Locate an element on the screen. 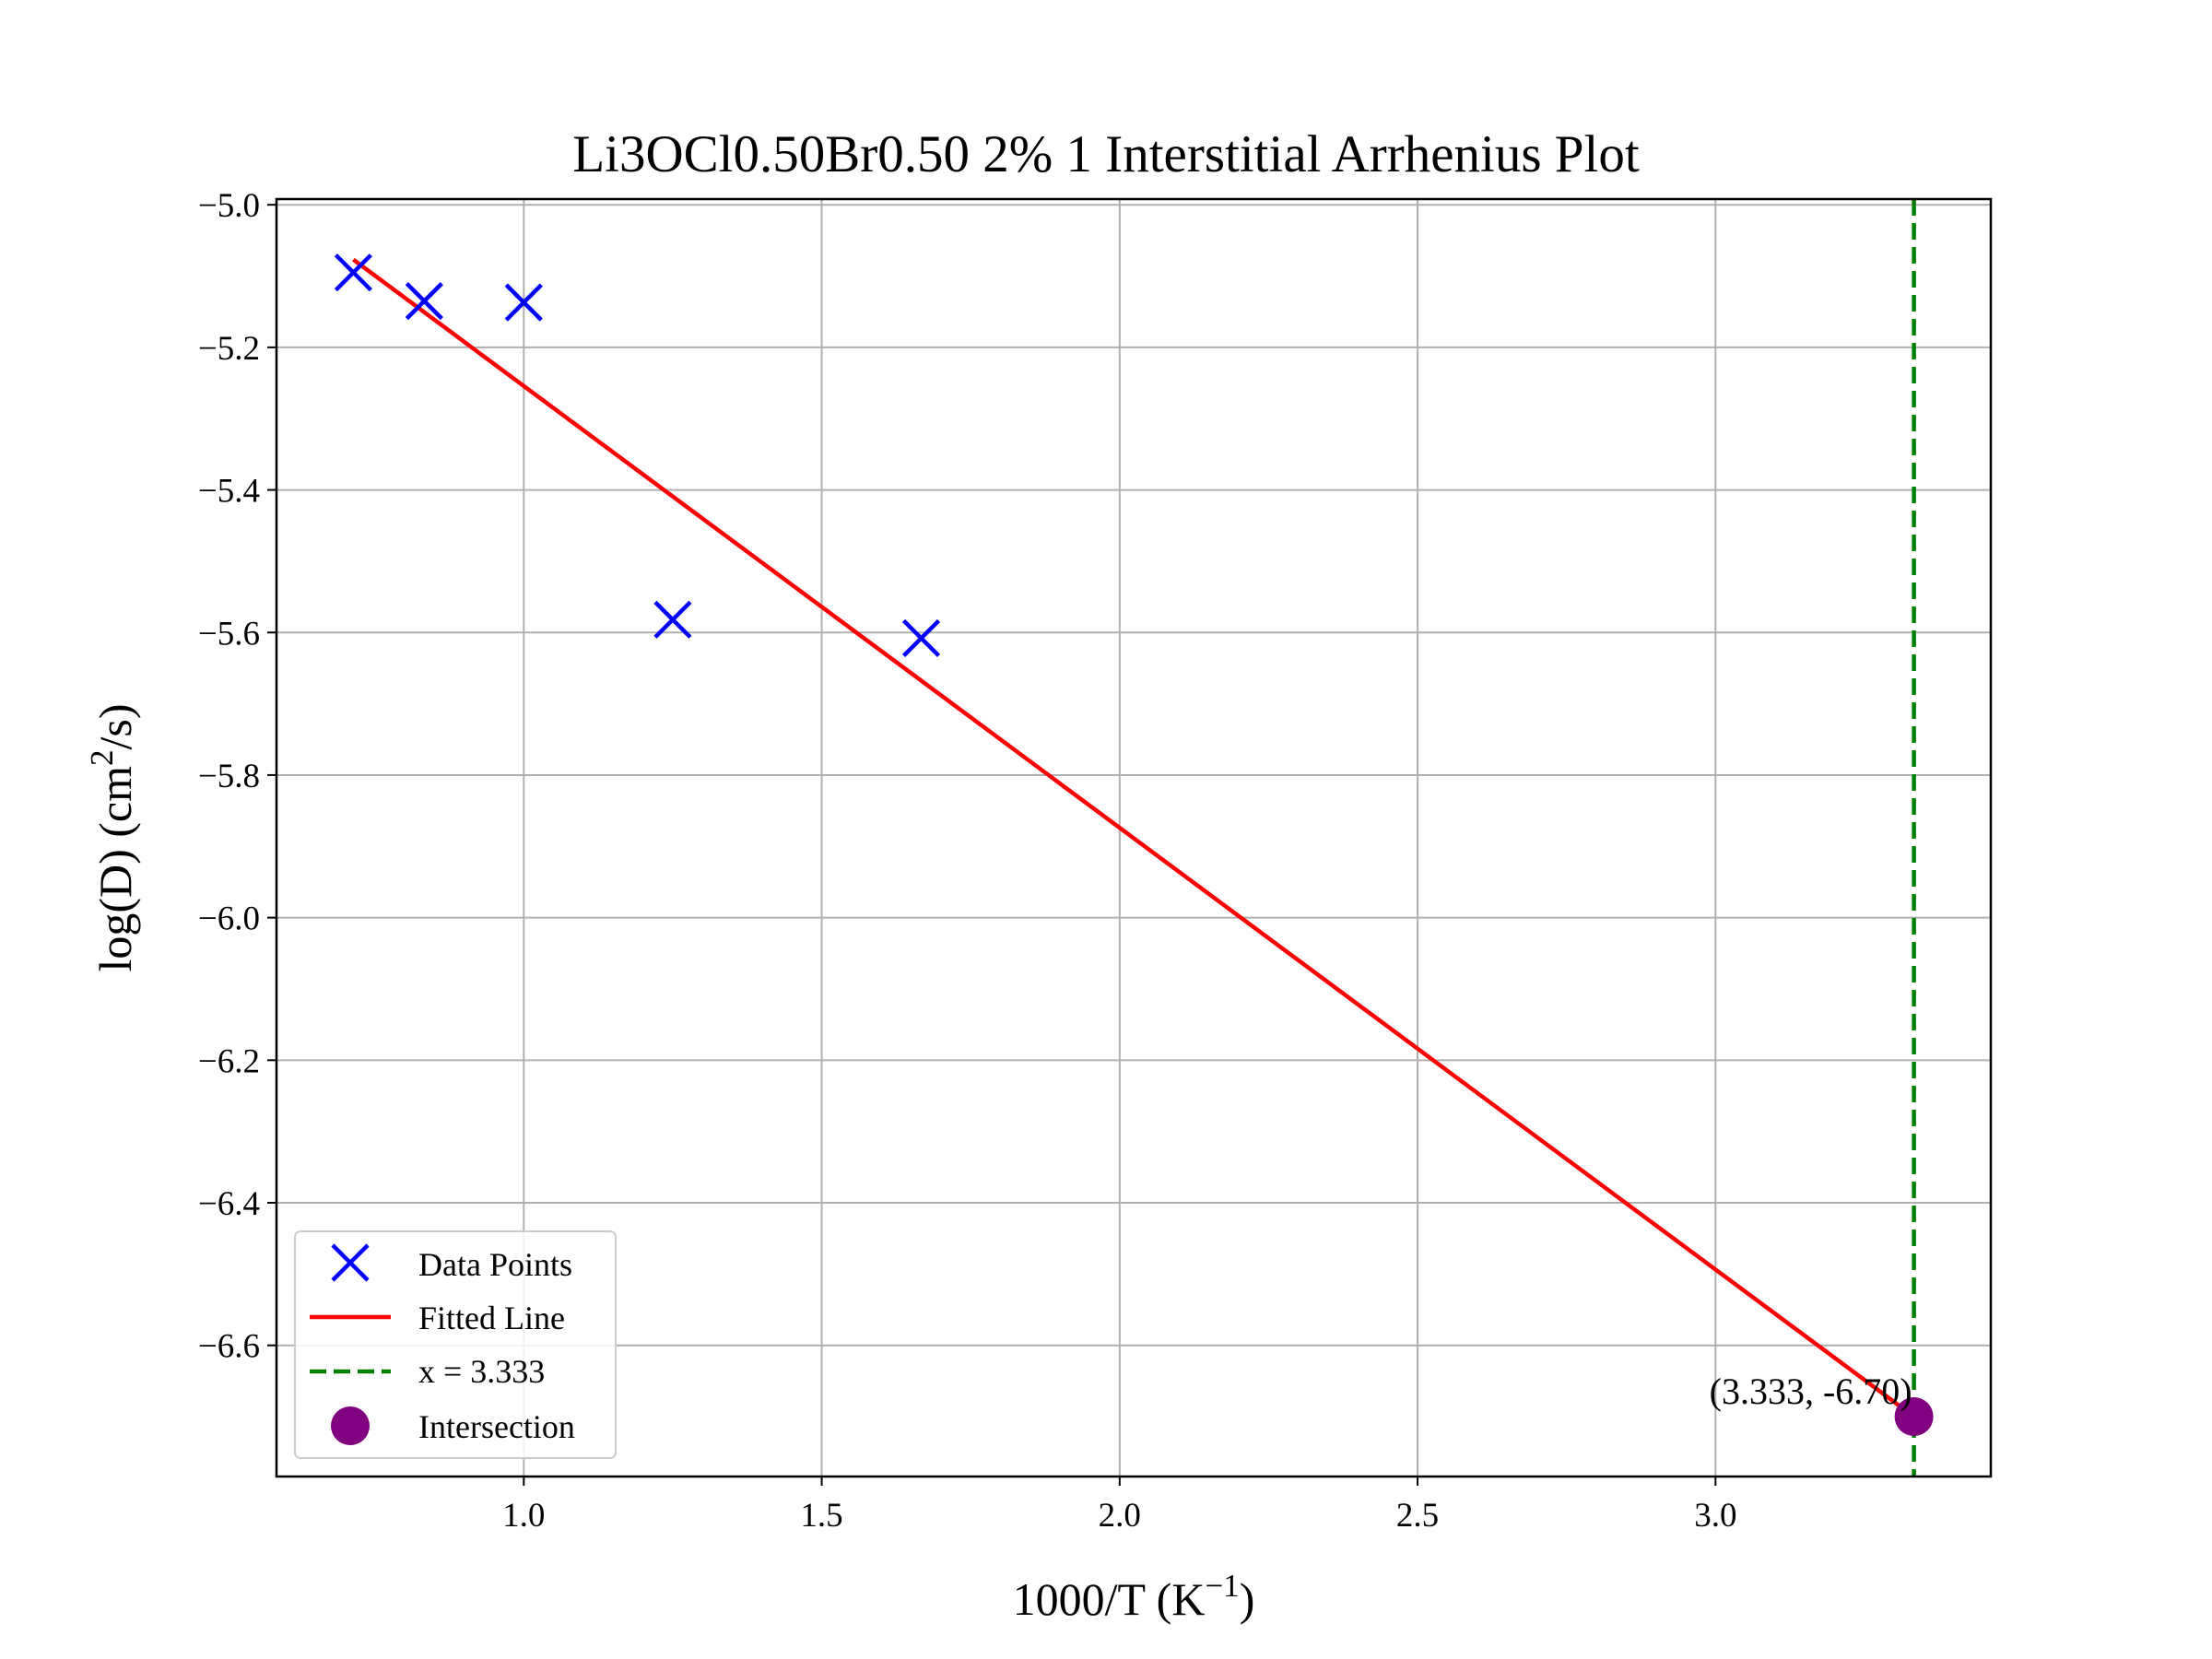 The width and height of the screenshot is (2212, 1659). y-tick-label: −6.0 is located at coordinates (229, 919).